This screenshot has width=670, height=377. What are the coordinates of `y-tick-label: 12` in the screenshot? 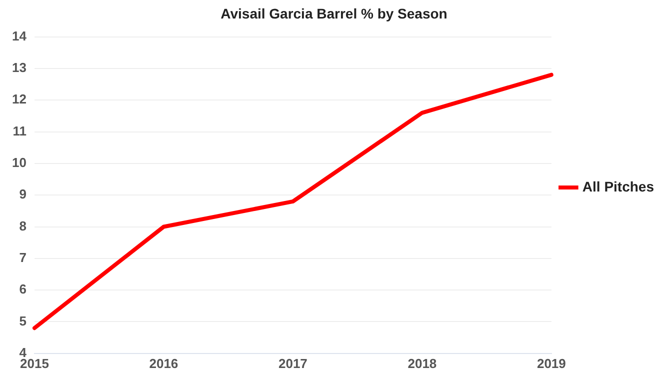 It's located at (19, 99).